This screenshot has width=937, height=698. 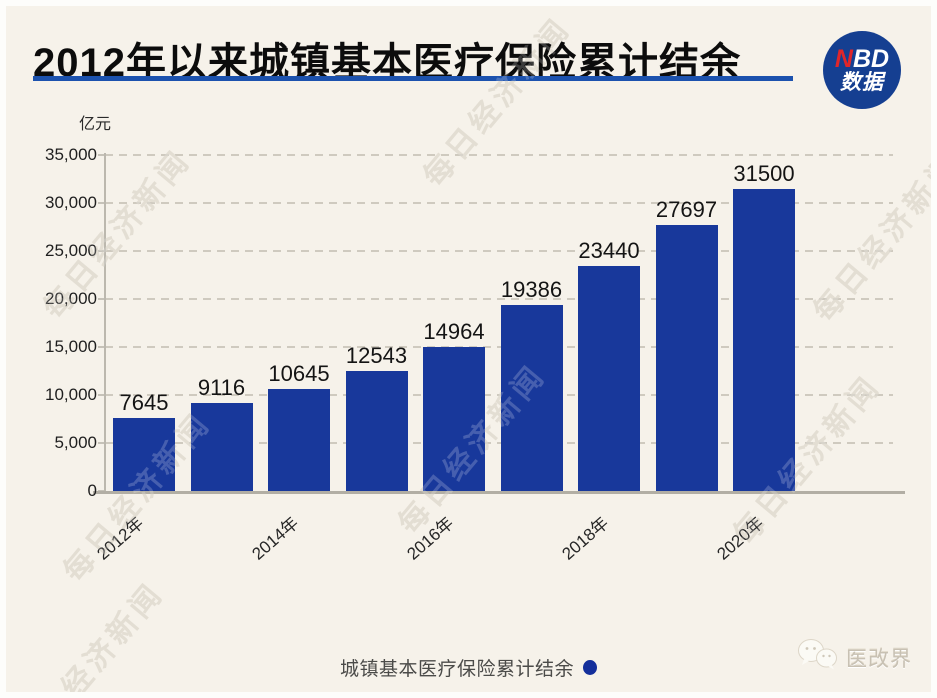 What do you see at coordinates (590, 667) in the screenshot?
I see `legend-marker-dot` at bounding box center [590, 667].